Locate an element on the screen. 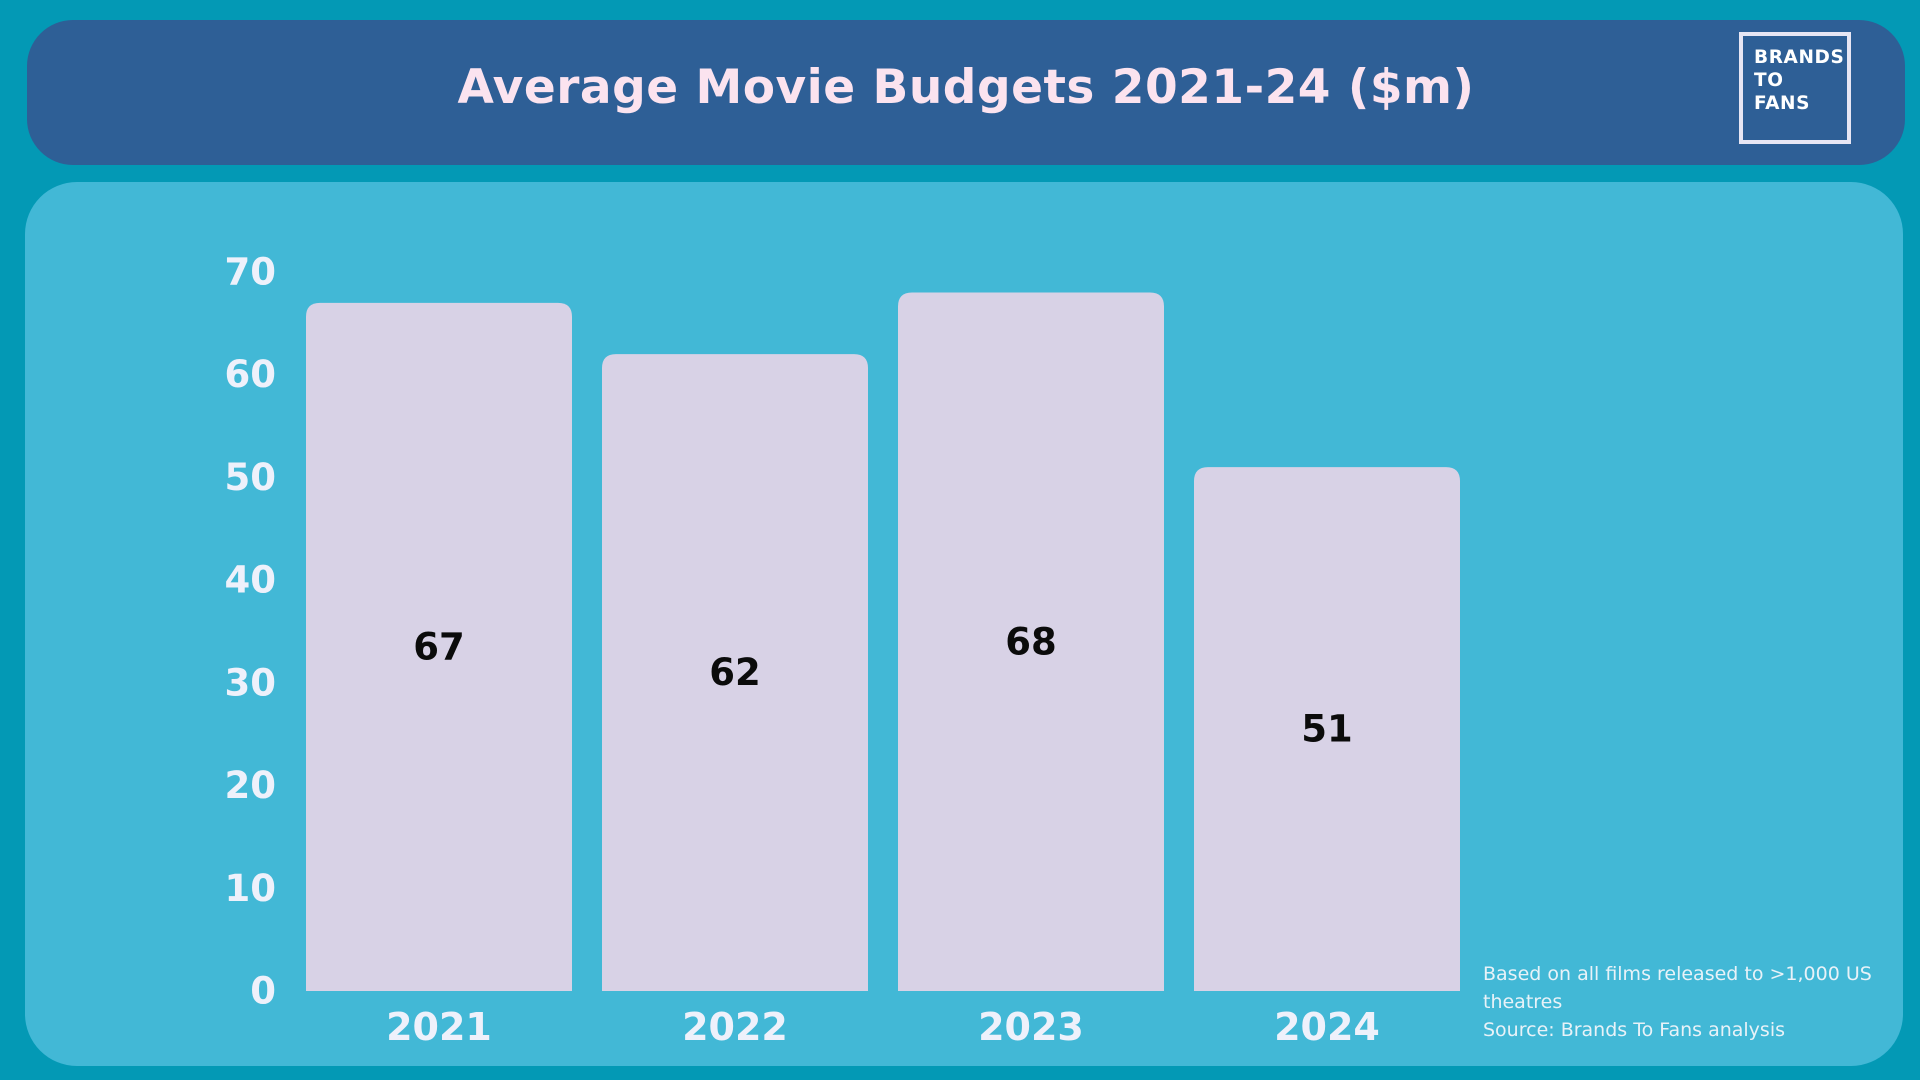 The height and width of the screenshot is (1080, 1920). y-tick-label: 50 is located at coordinates (251, 477).